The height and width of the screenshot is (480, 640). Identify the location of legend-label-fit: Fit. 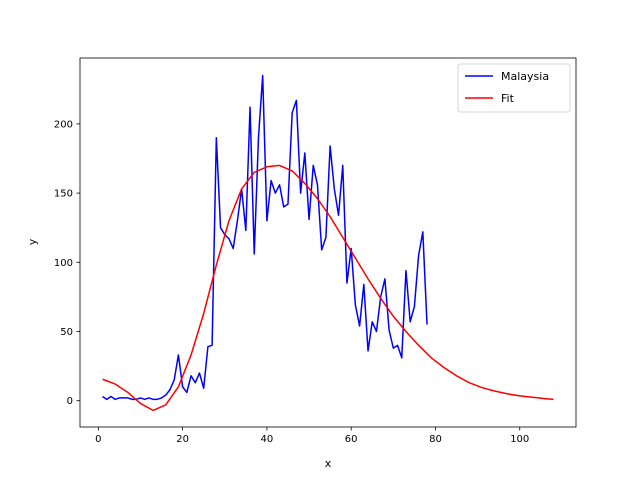
(508, 98).